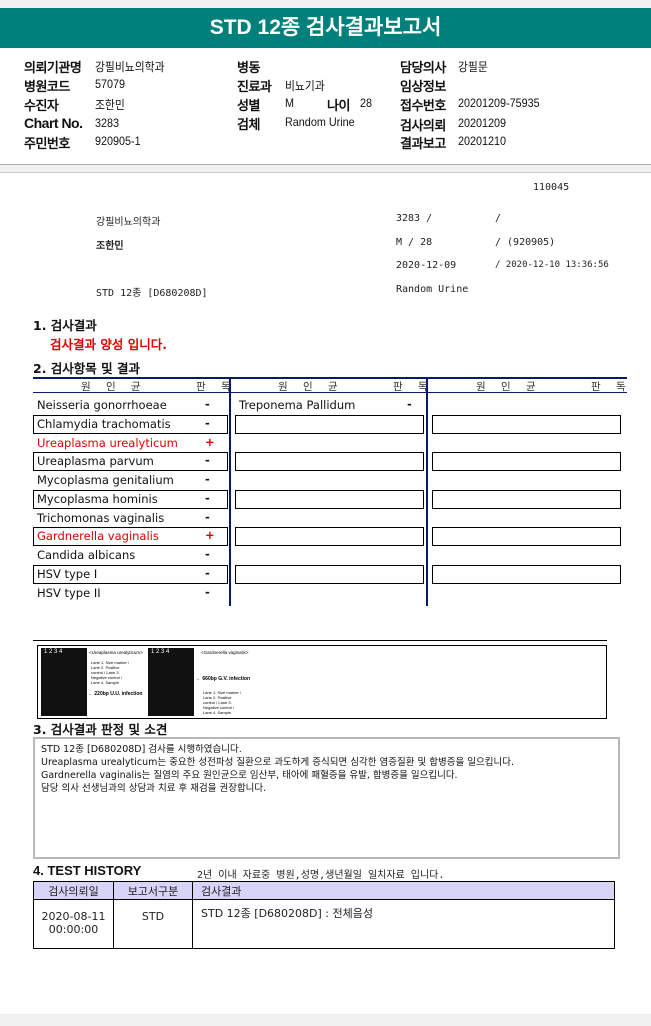 The width and height of the screenshot is (651, 1026). I want to click on section3-title: 3. 검사결과 판정 및 소견, so click(100, 729).